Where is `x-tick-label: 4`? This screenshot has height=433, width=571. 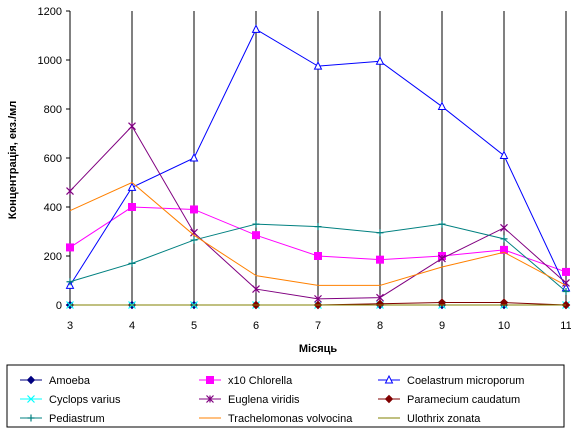 x-tick-label: 4 is located at coordinates (132, 326).